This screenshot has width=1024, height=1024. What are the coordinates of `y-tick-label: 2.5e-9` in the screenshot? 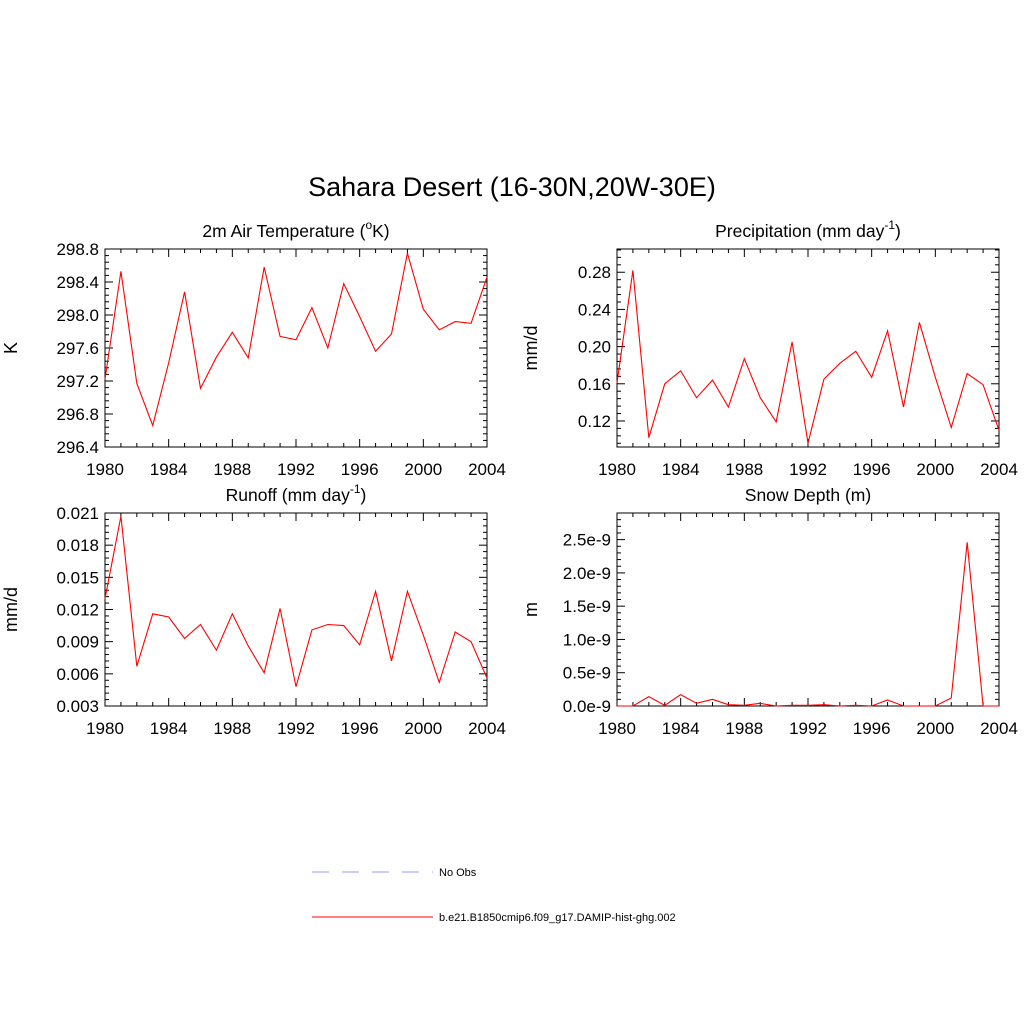 It's located at (587, 540).